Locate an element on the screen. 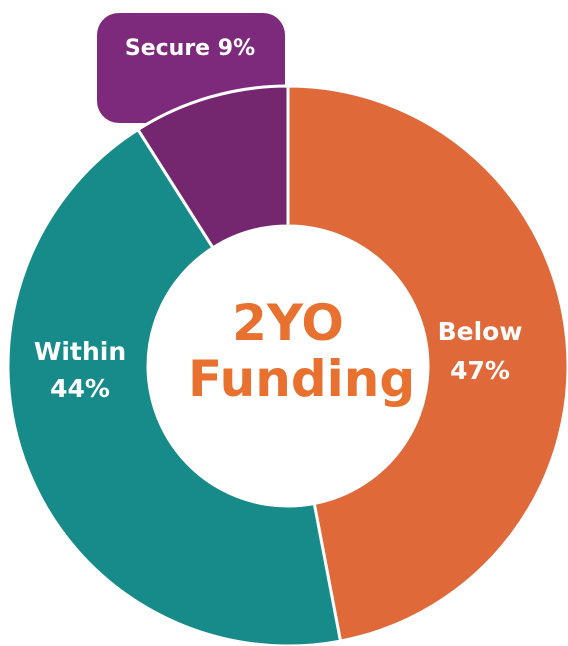  chart-title: 2YO Funding is located at coordinates (302, 351).